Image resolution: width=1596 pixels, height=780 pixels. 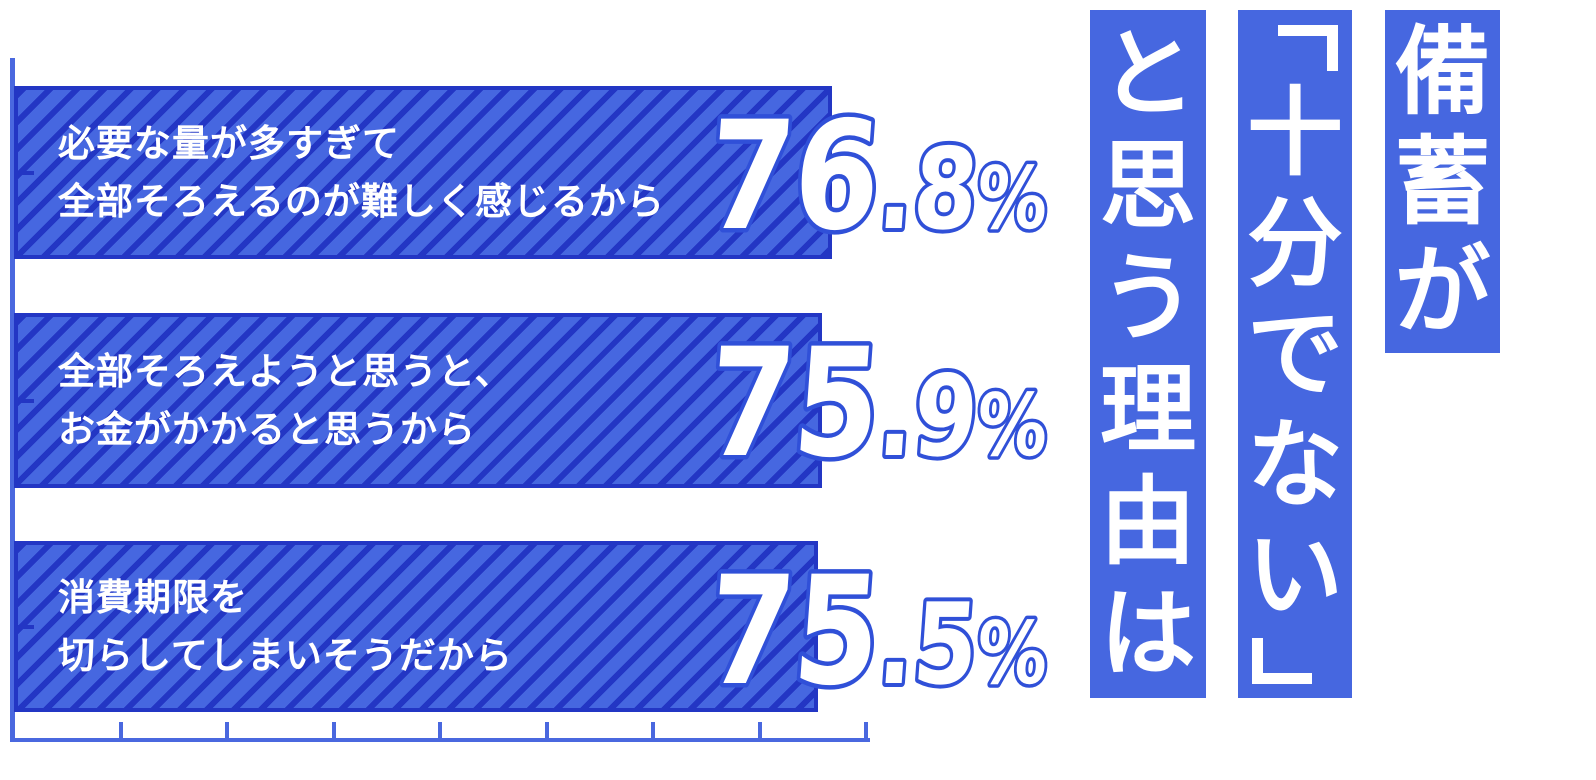 I want to click on title-char: 蓄, so click(x=1442, y=181).